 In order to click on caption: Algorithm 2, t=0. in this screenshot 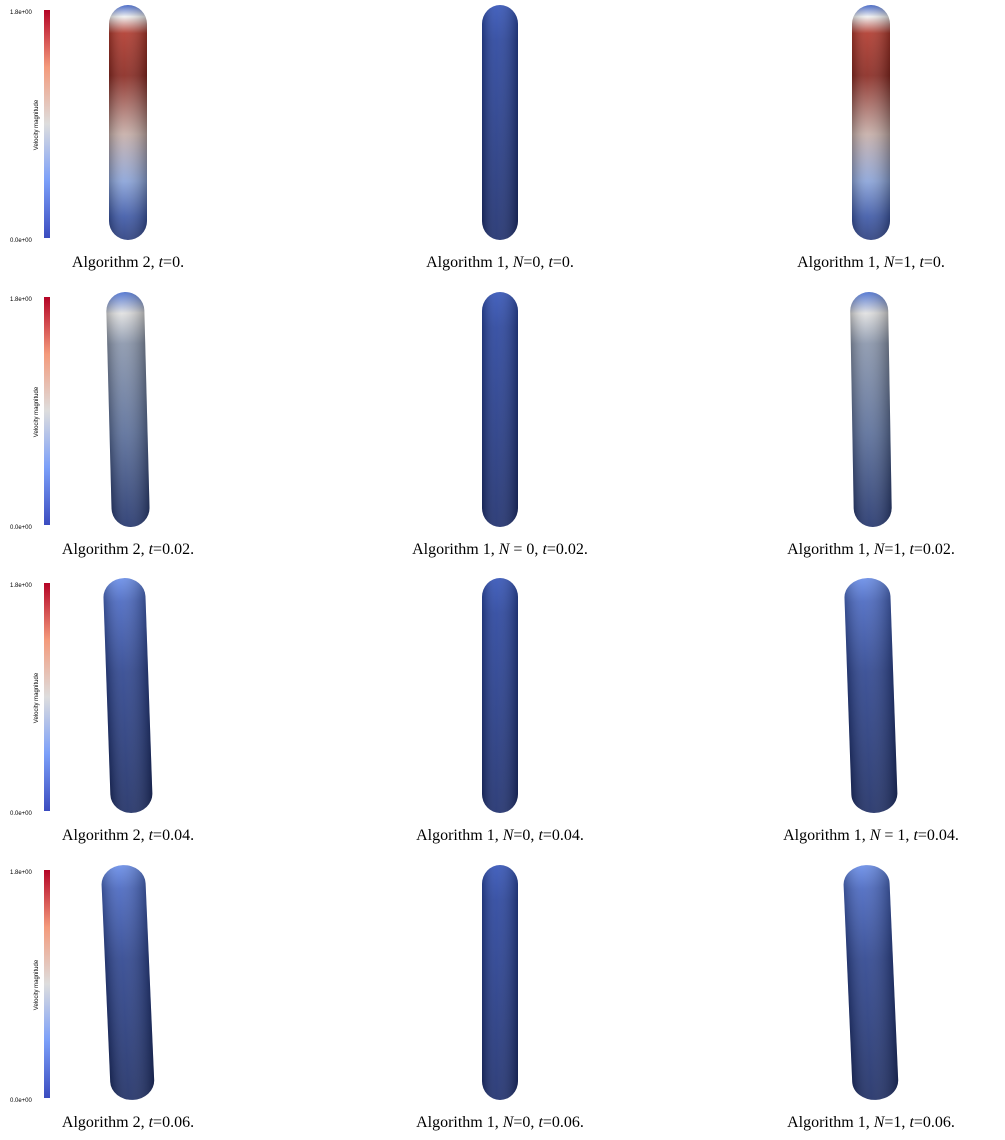, I will do `click(128, 262)`.